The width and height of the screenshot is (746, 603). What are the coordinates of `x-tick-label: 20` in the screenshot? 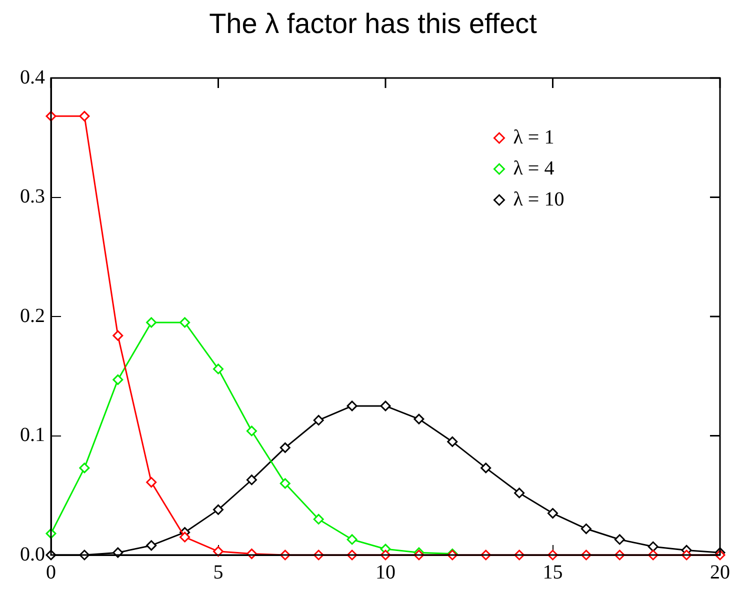 It's located at (720, 572).